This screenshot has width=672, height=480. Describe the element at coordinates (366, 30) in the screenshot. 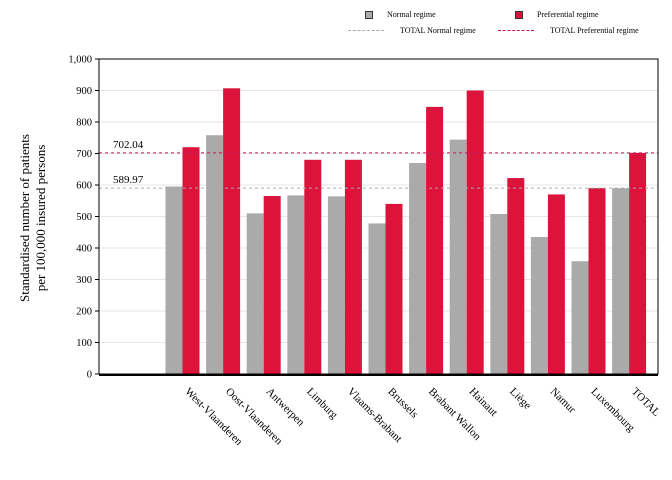

I see `legend-dash-total-normal` at that location.